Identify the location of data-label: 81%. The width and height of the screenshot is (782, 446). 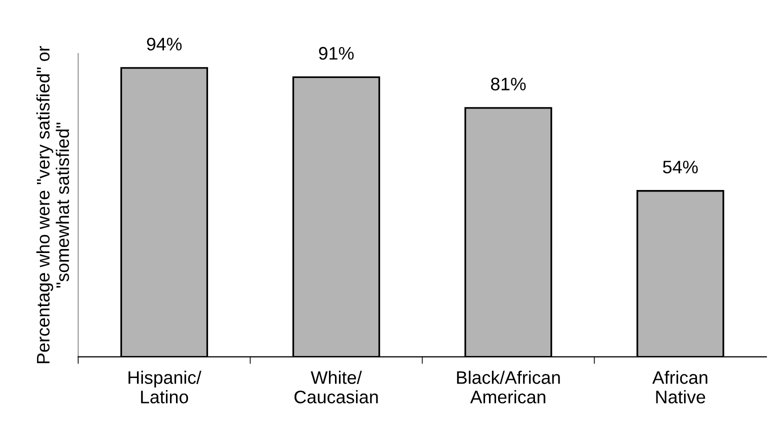
(508, 84).